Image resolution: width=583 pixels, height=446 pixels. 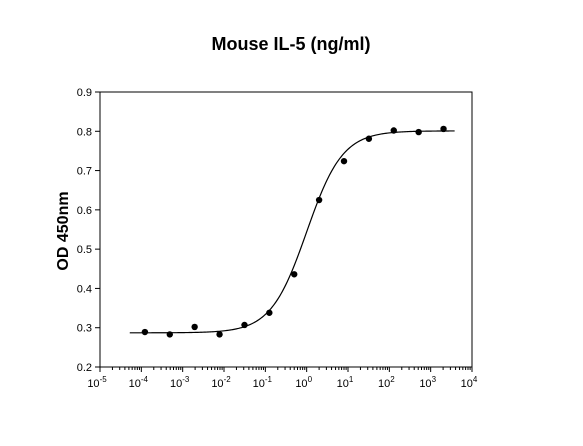 I want to click on x-tick-label: 10⁻¹, so click(x=263, y=382).